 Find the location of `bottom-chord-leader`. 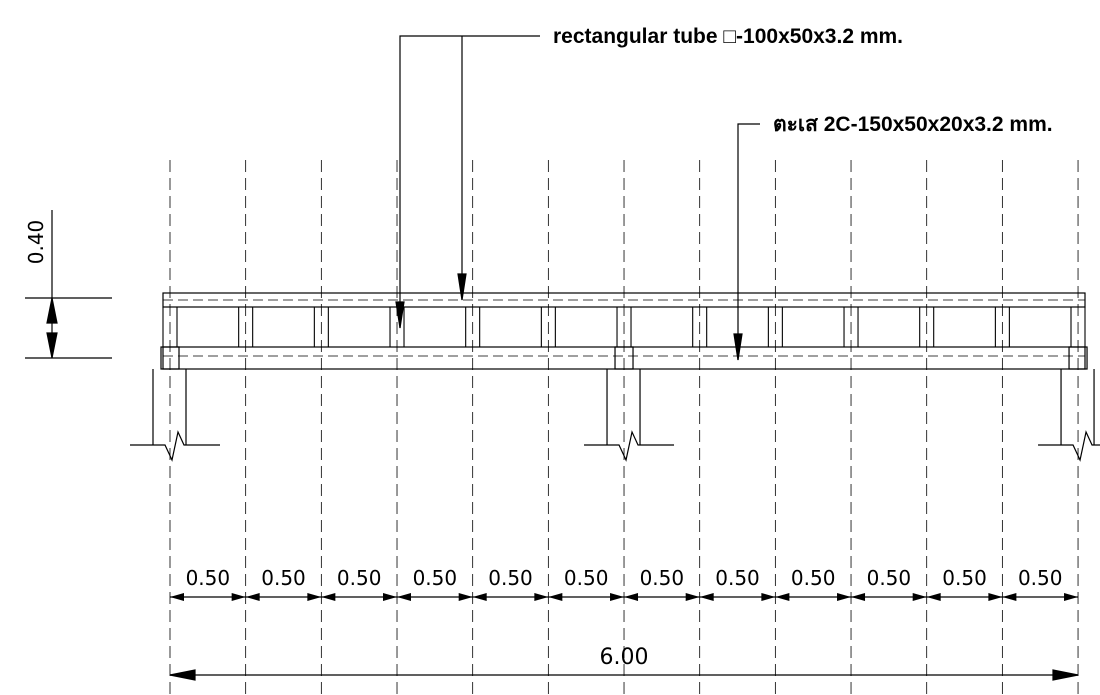

bottom-chord-leader is located at coordinates (746, 242).